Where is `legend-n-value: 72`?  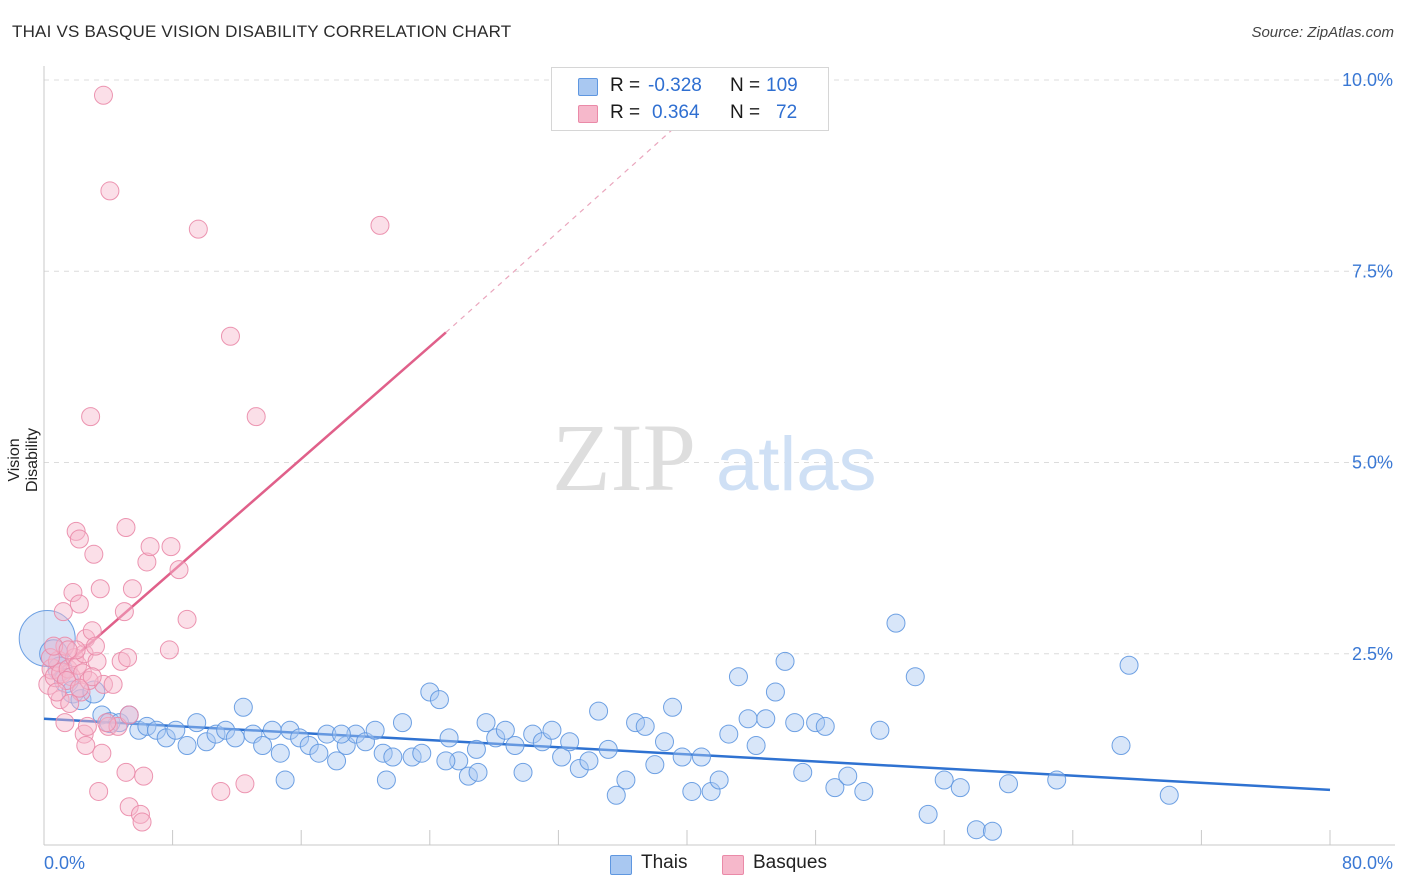
legend-n-value: 72 is located at coordinates (787, 112).